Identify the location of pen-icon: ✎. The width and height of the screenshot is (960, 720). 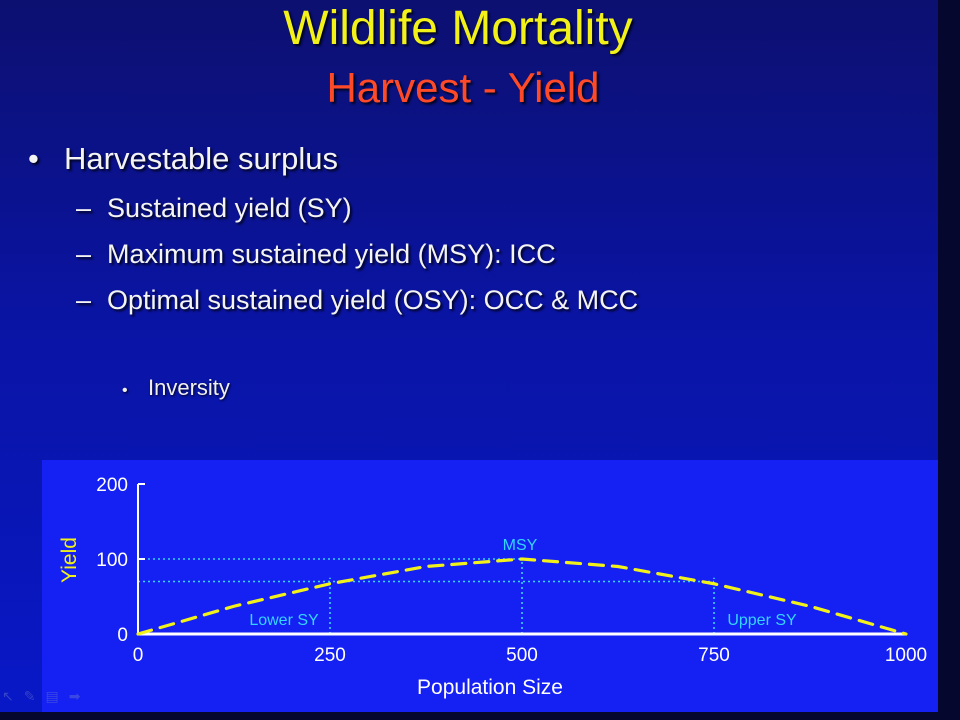
(29, 696).